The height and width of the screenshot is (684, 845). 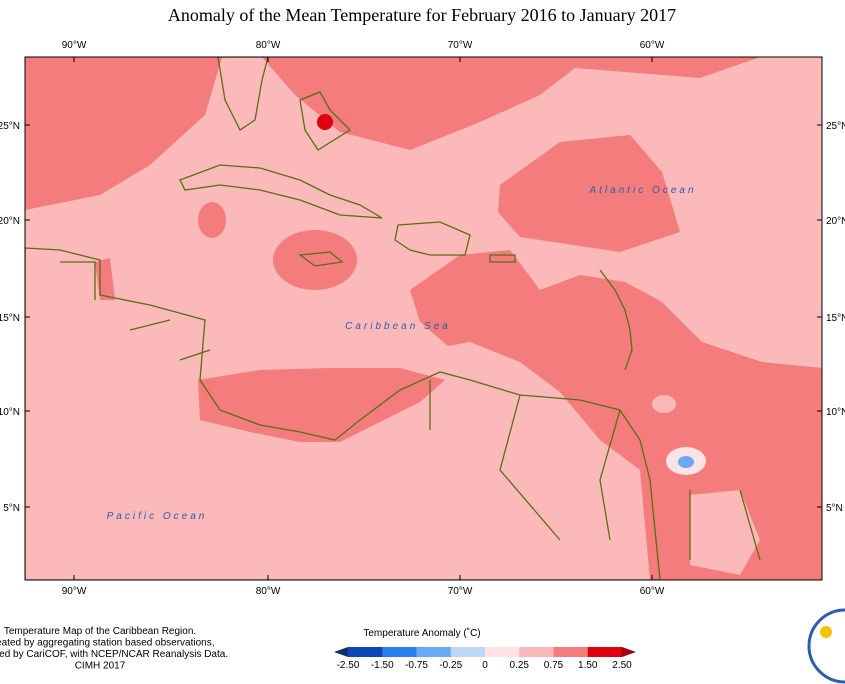 I want to click on hot-spot, so click(x=325, y=122).